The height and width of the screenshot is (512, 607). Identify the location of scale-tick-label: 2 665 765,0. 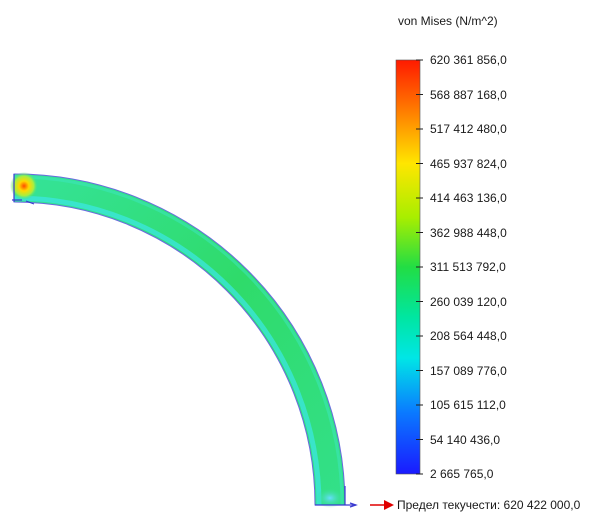
(462, 474).